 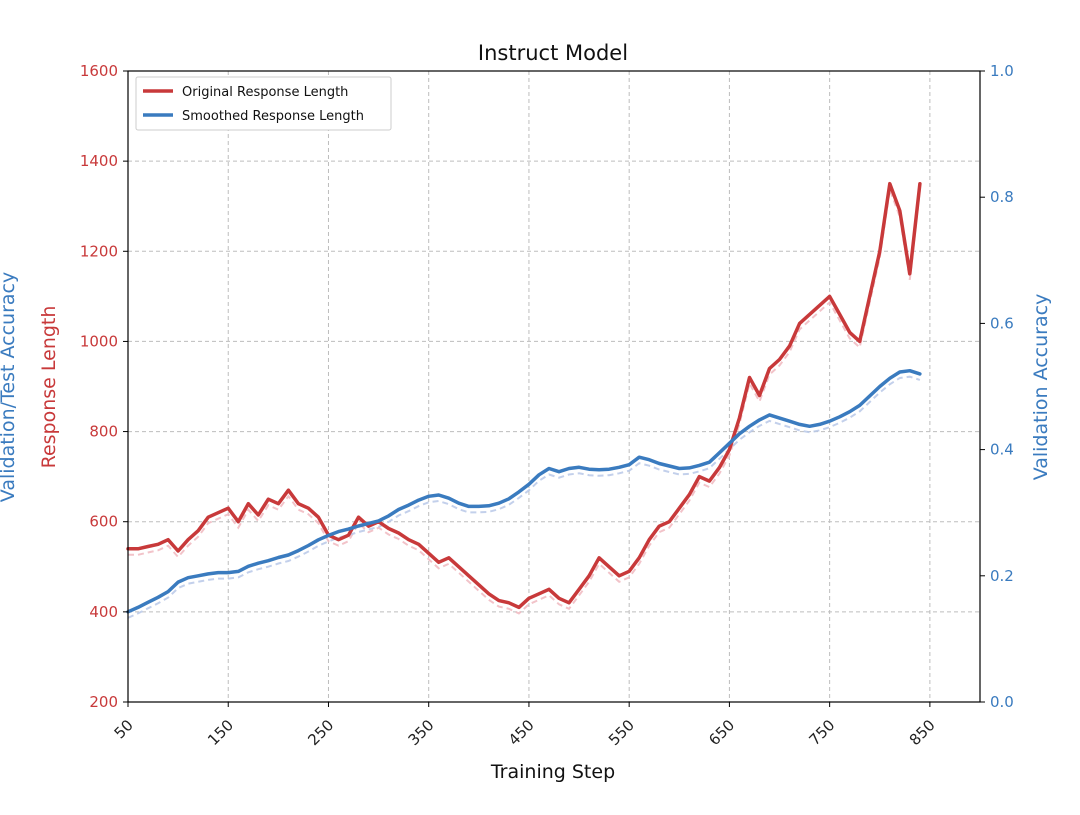 I want to click on left-tick-label: 1400, so click(x=99, y=161).